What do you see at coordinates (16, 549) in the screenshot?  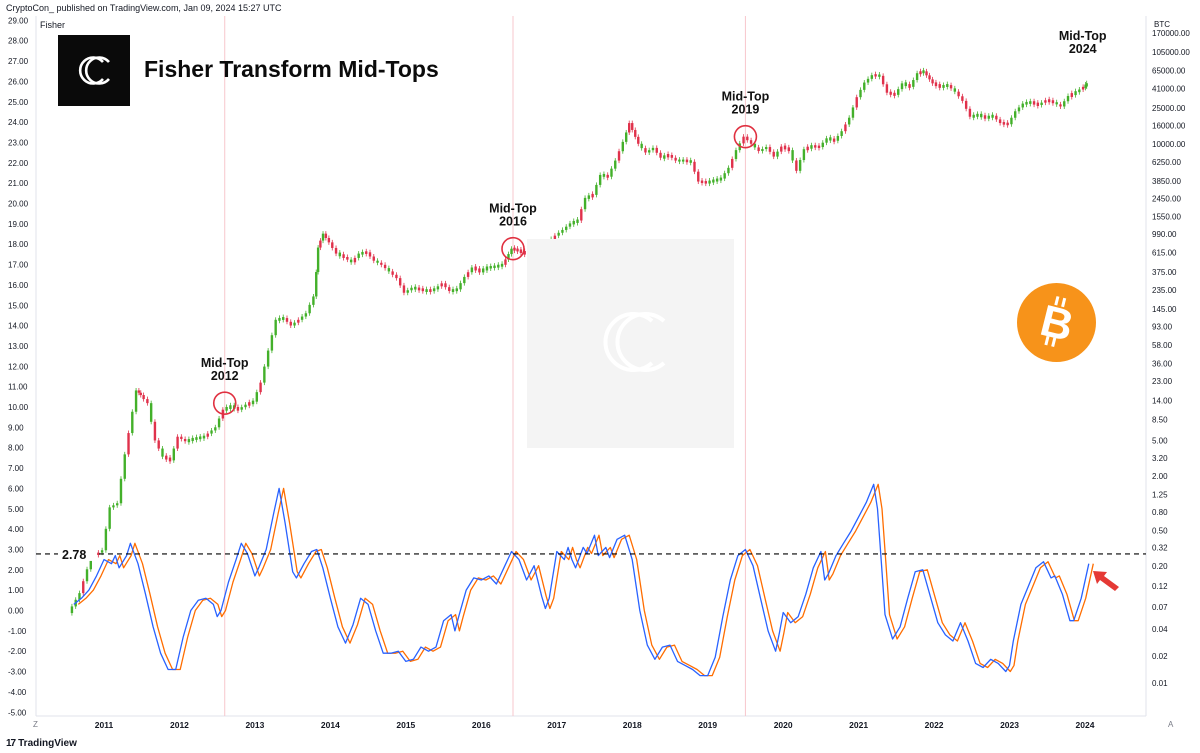 I see `left-tick-label: 3.00` at bounding box center [16, 549].